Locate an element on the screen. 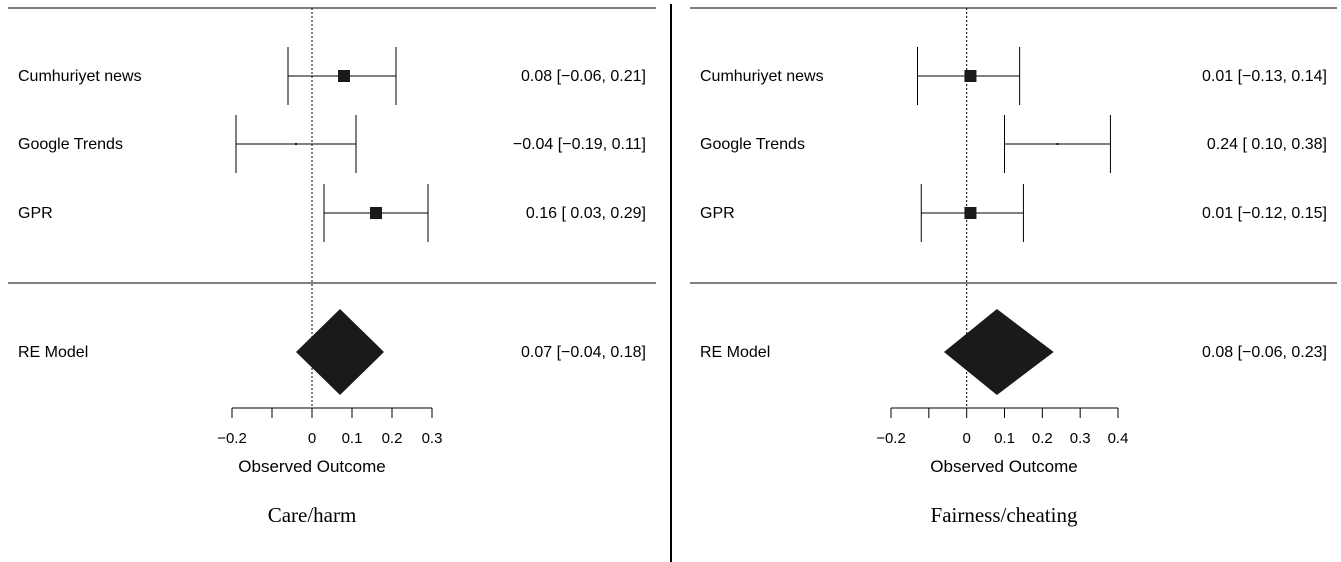 Image resolution: width=1341 pixels, height=562 pixels. estimate-ci-text: 0.01 [−0.13, 0.14] is located at coordinates (1264, 76).